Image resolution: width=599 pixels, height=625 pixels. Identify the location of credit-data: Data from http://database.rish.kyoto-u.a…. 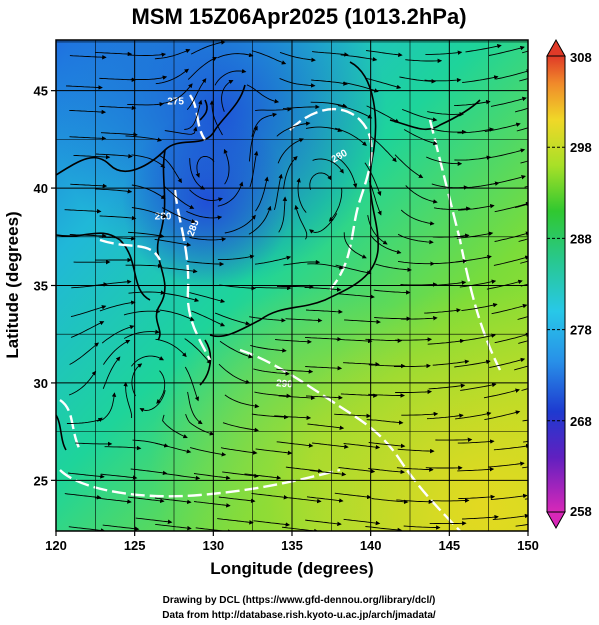
(299, 615).